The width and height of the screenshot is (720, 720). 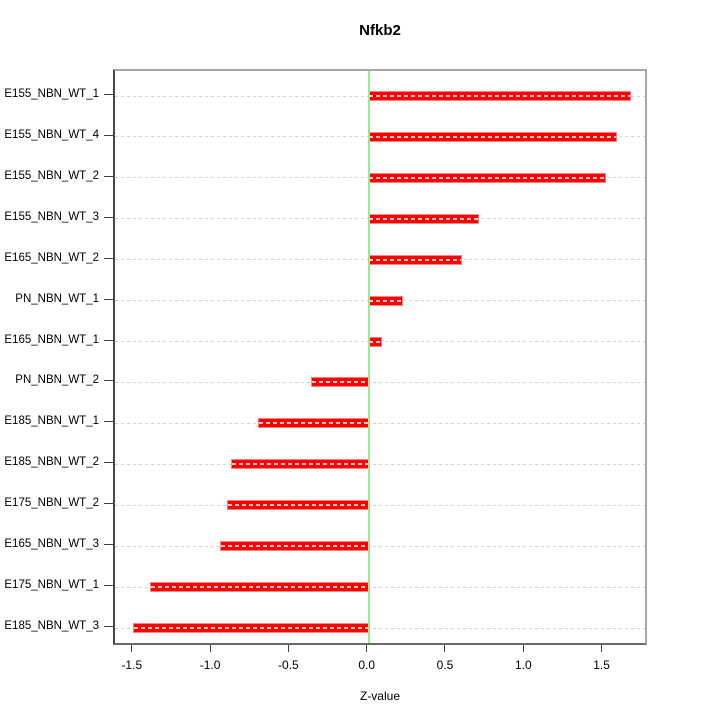 I want to click on y-axis-category-label: E165_NBN_WT_1, so click(x=51, y=339).